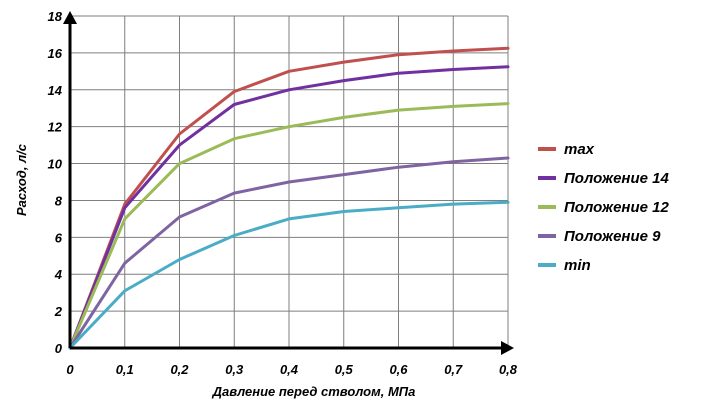 The width and height of the screenshot is (705, 415). What do you see at coordinates (59, 200) in the screenshot?
I see `y-tick-label: 8` at bounding box center [59, 200].